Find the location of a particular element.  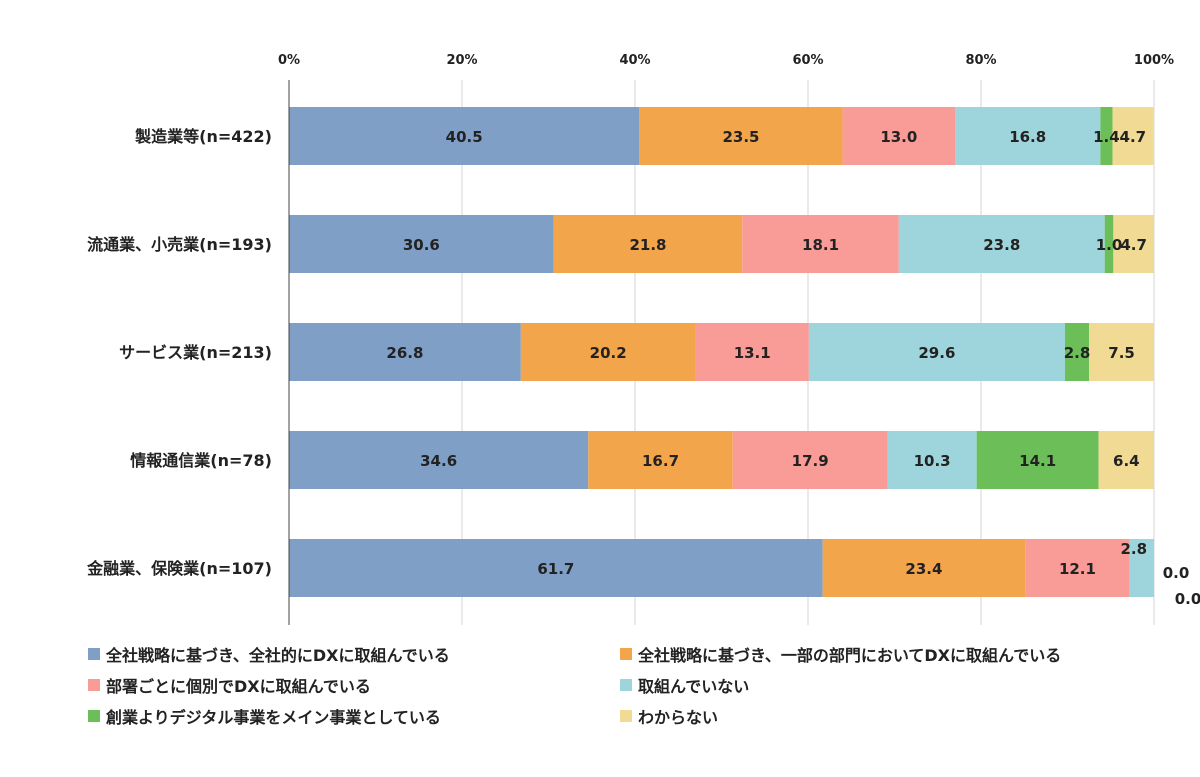

legend-label: 全社戦略に基づき、一部の部門においてDXに取組んでいる is located at coordinates (850, 655).